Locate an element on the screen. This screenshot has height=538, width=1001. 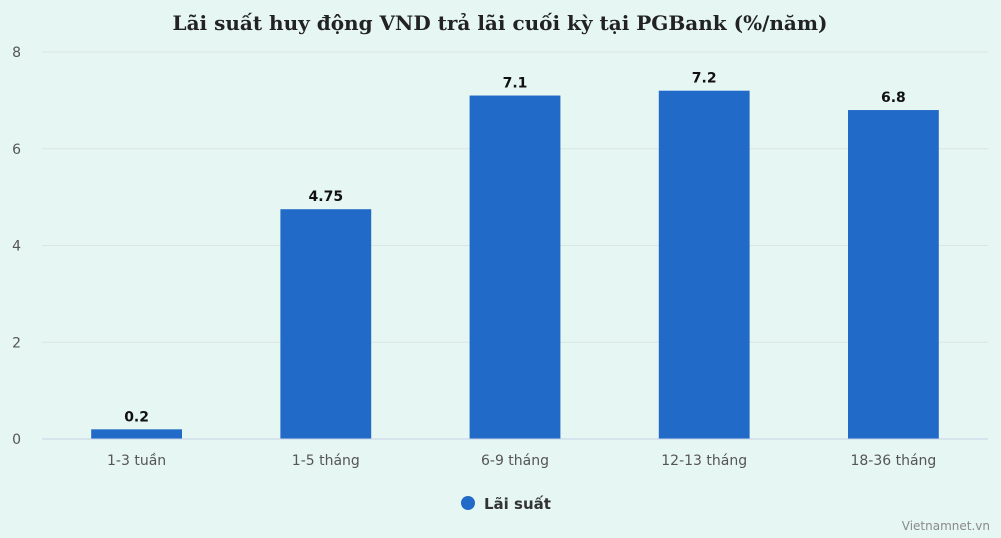
y-tick-label: 6 is located at coordinates (16, 150).